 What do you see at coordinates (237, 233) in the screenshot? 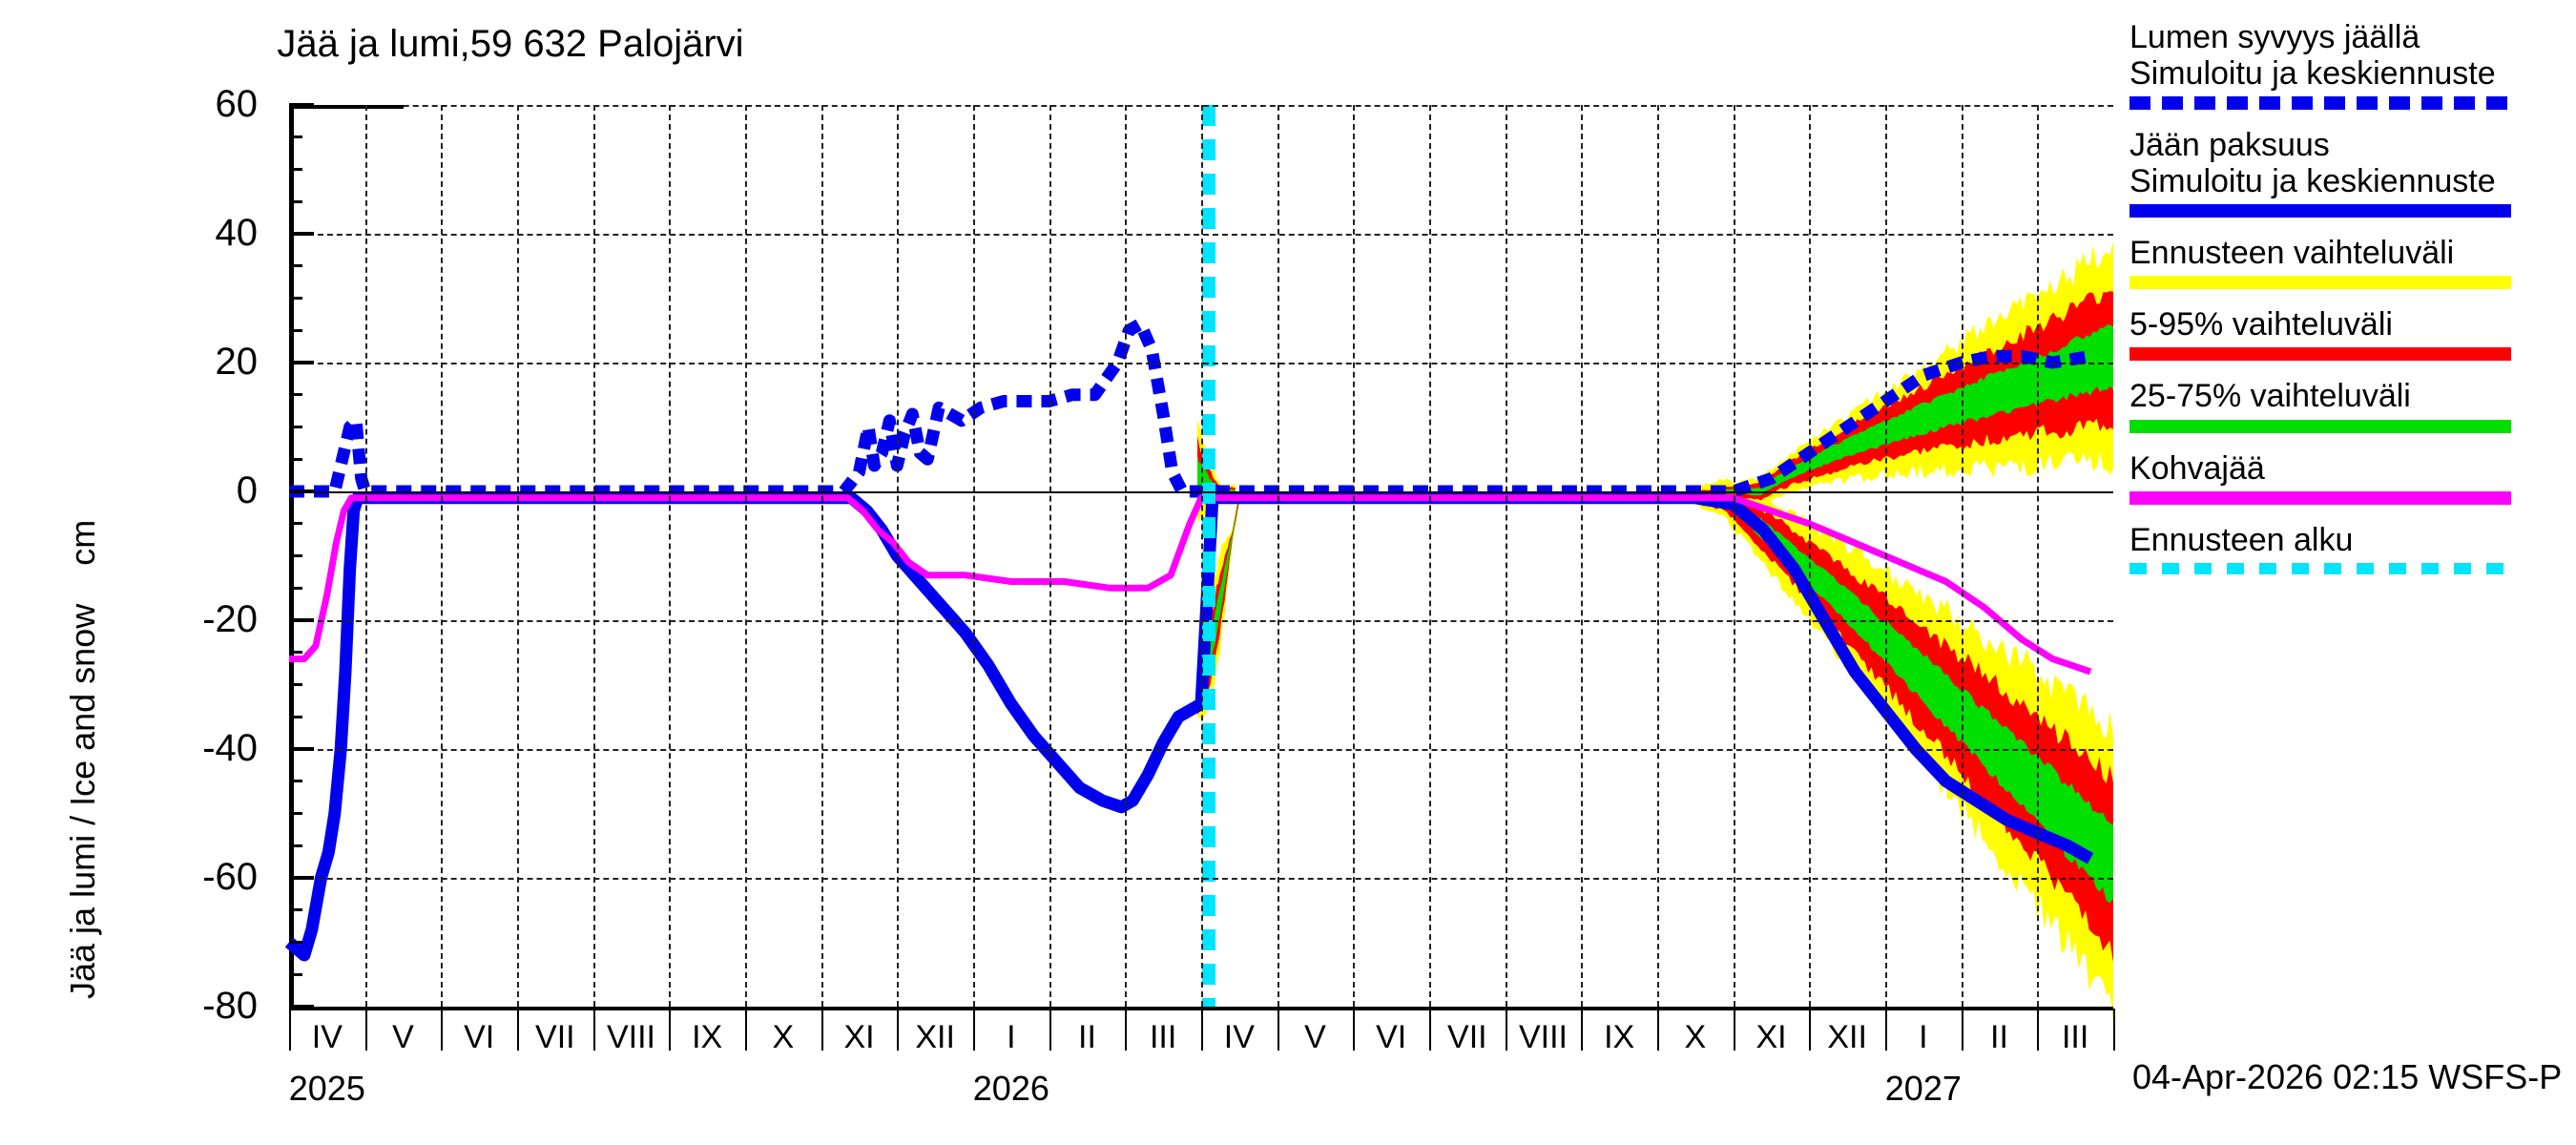
I see `y-tick-label: 40` at bounding box center [237, 233].